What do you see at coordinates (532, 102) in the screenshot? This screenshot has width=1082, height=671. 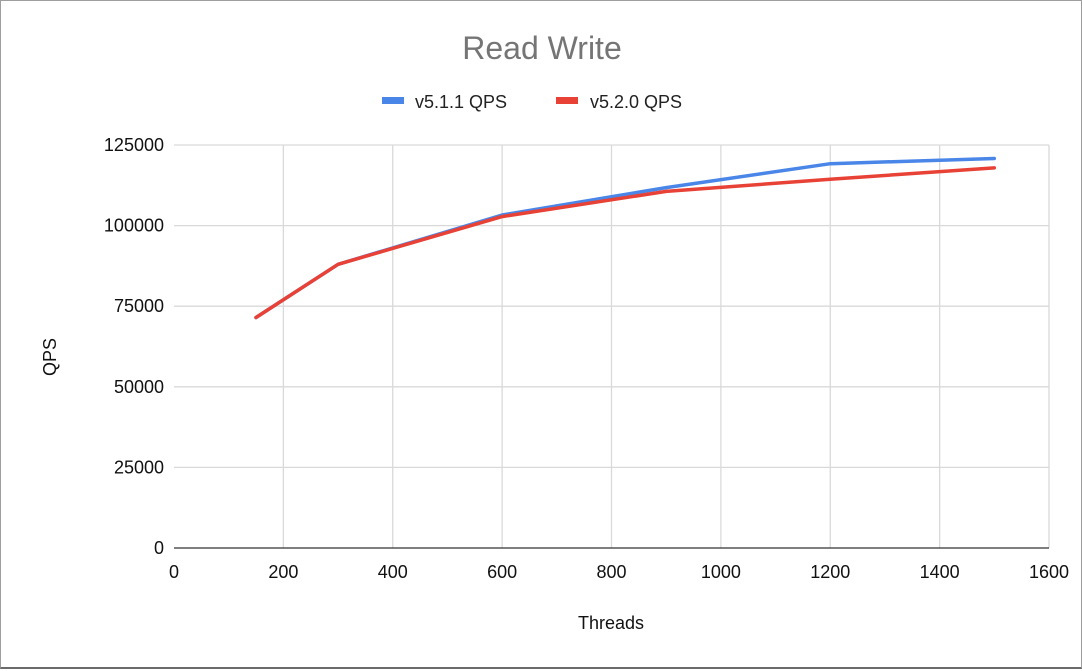 I see `legend: v5.1.1 QPS v5.2.0 QPS` at bounding box center [532, 102].